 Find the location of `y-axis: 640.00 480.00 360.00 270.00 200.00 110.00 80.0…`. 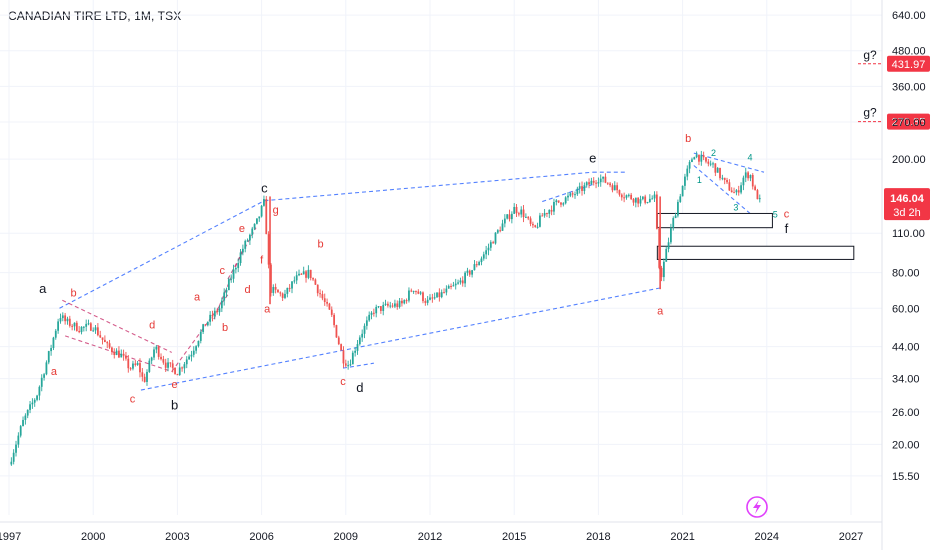

y-axis: 640.00 480.00 360.00 270.00 200.00 110.00 80.0… is located at coordinates (909, 246).